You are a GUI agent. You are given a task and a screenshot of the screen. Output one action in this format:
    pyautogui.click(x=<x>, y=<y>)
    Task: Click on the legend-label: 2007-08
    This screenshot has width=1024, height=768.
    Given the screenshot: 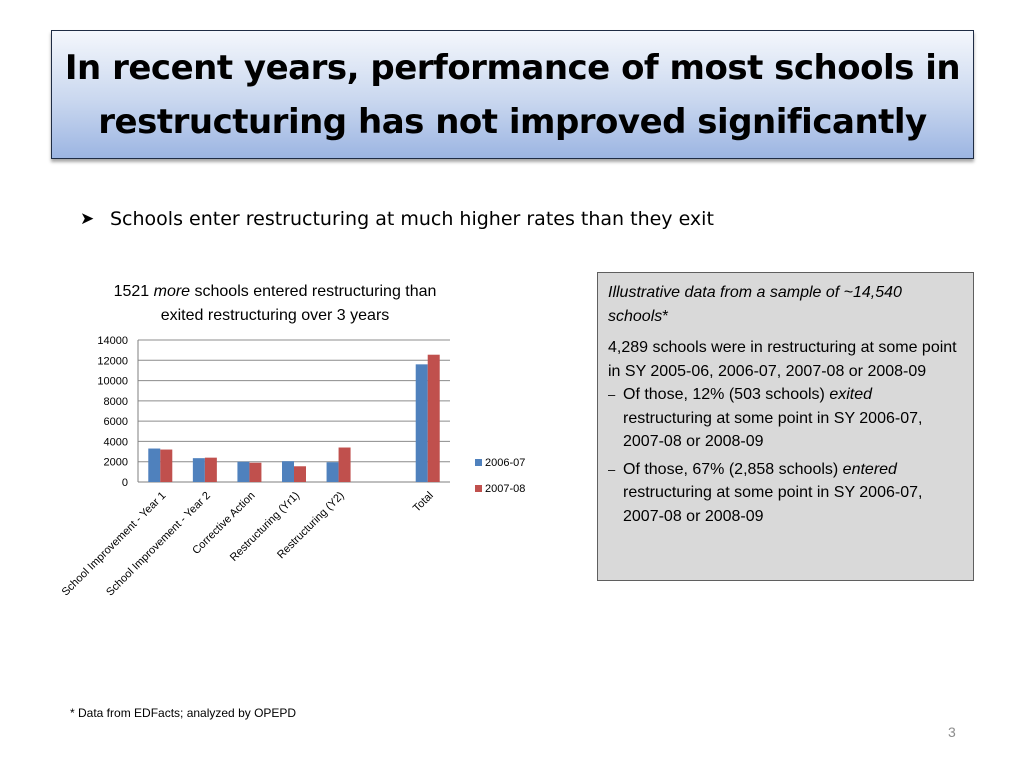 What is the action you would take?
    pyautogui.click(x=505, y=489)
    